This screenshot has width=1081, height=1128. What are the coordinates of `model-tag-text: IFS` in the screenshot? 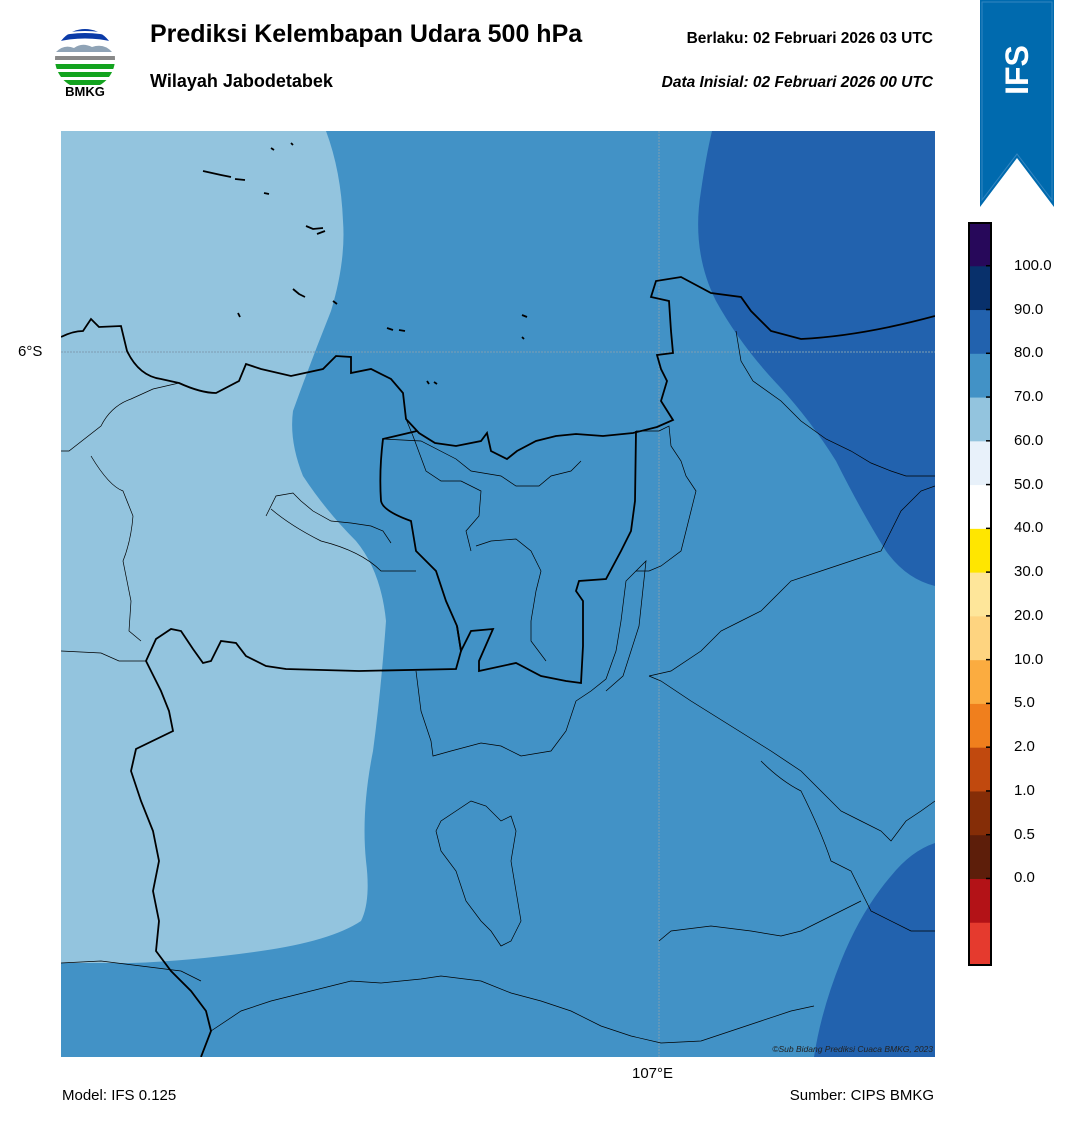 It's located at (1017, 70).